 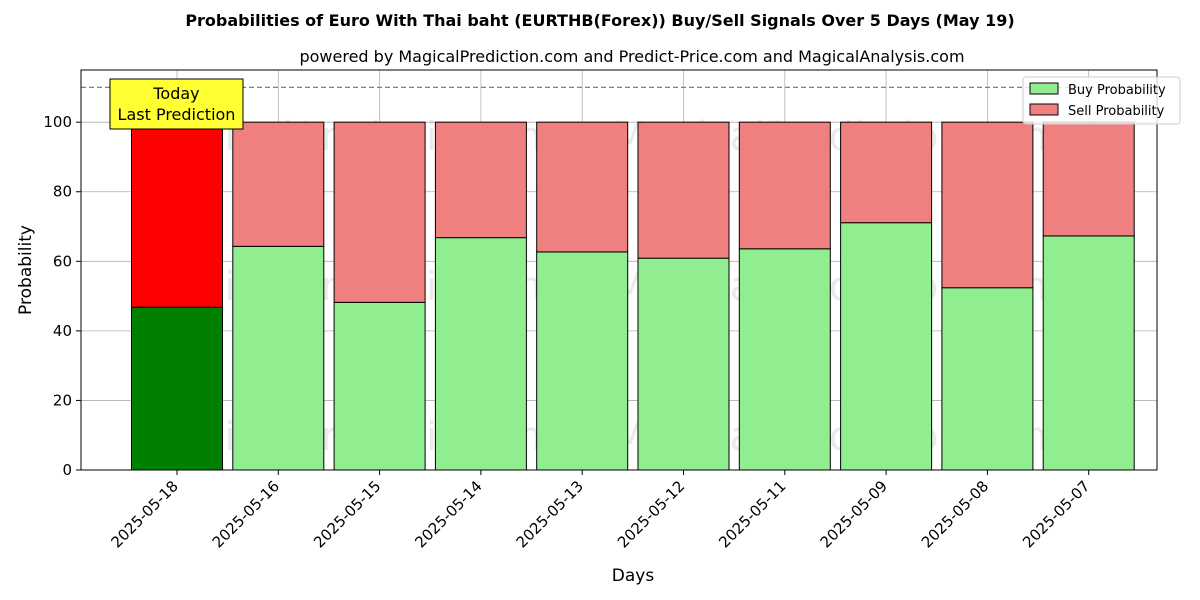 I want to click on y-tick-label-2: 40, so click(x=62, y=331).